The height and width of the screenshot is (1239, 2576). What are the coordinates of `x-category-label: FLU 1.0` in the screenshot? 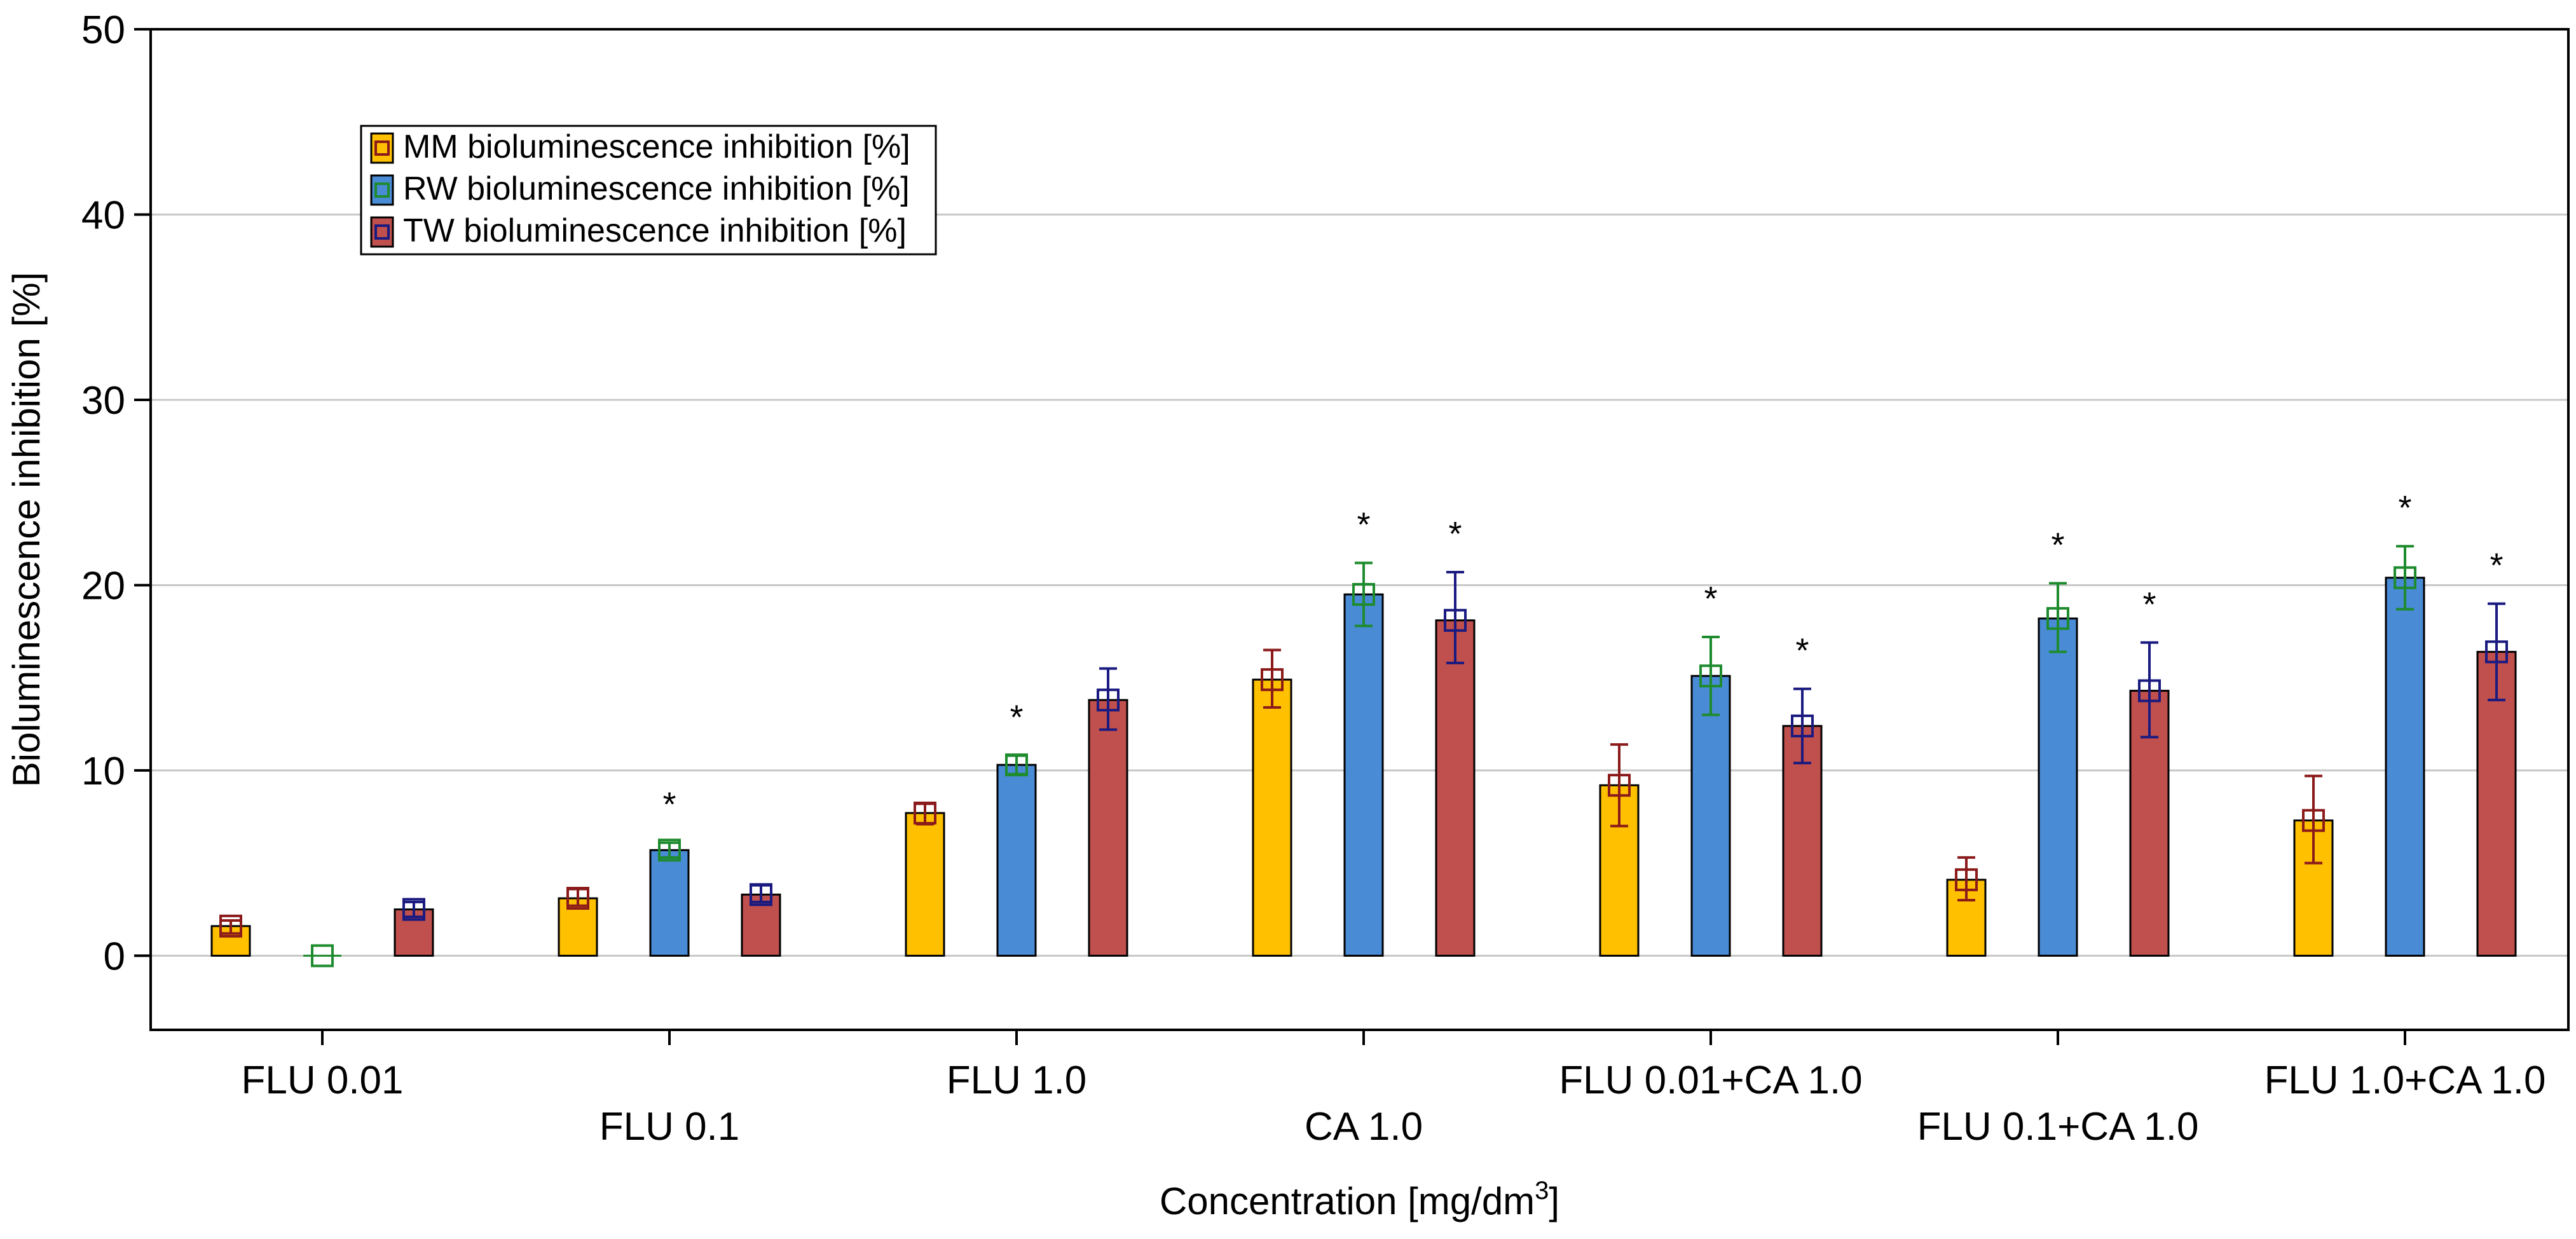 It's located at (1017, 1080).